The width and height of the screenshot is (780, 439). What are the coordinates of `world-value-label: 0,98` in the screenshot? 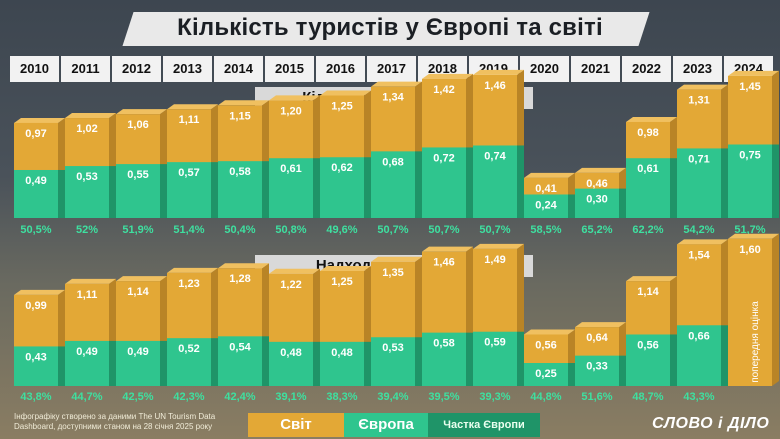 It's located at (647, 133).